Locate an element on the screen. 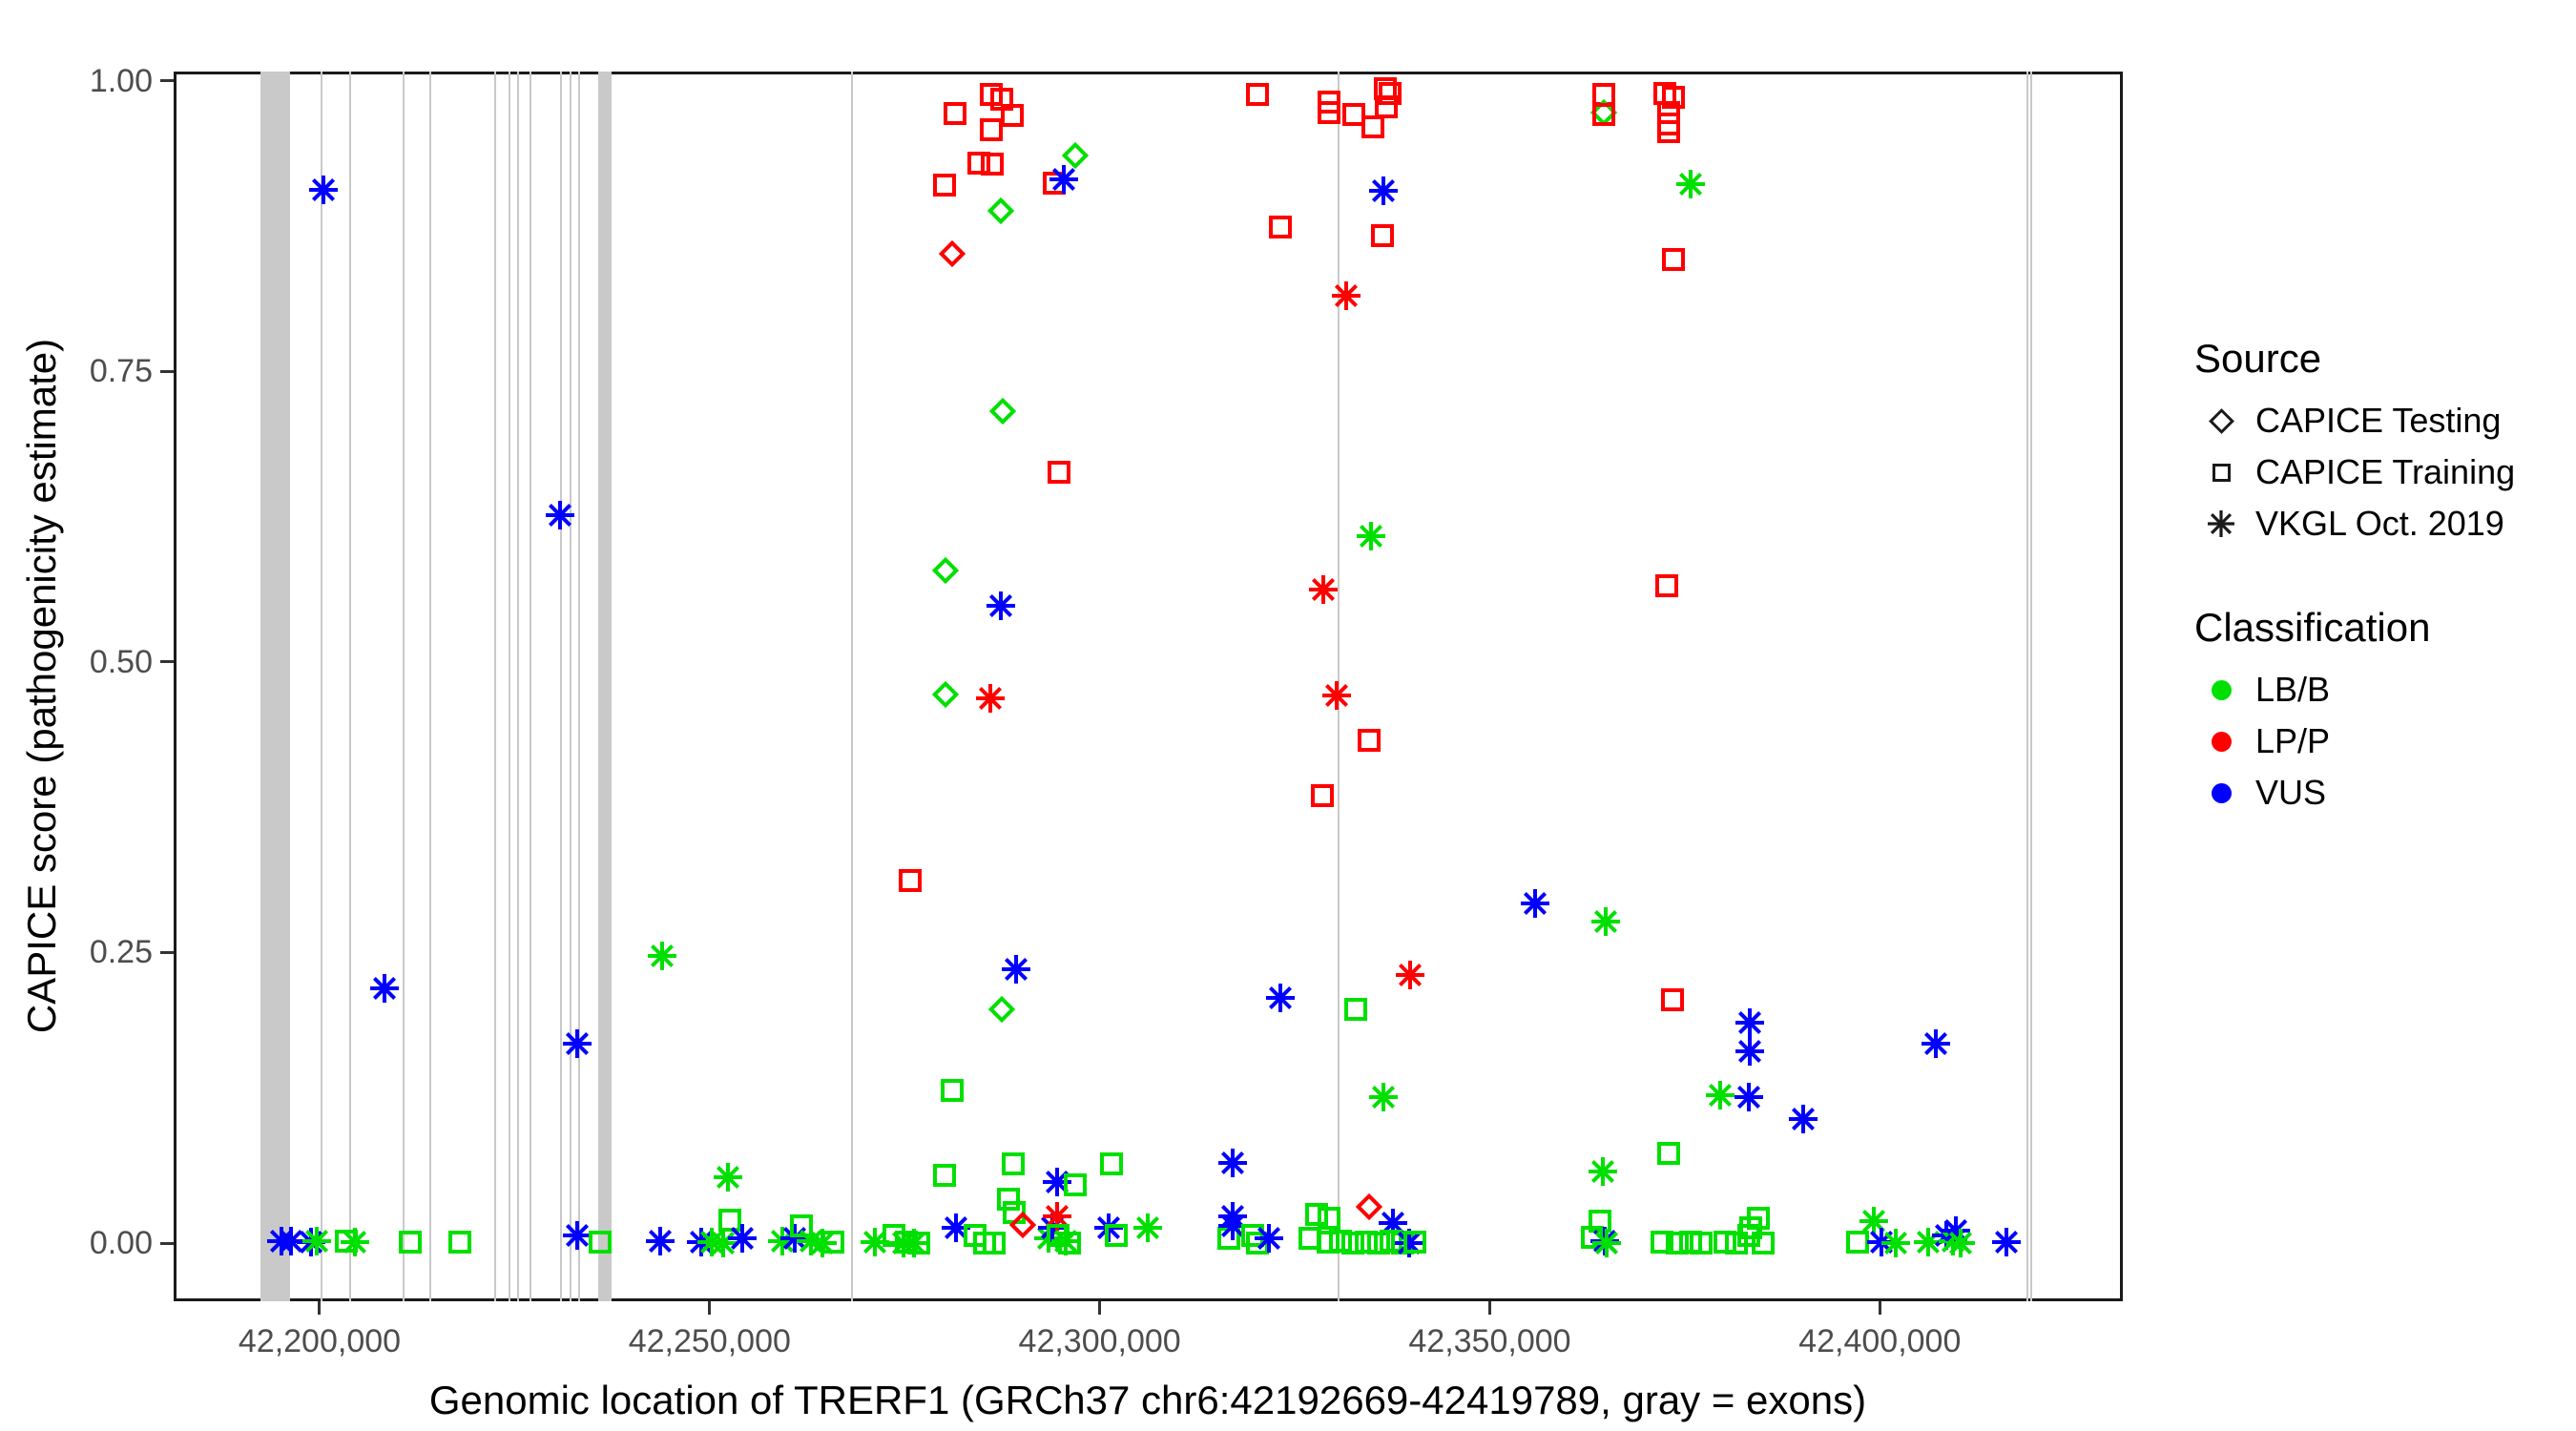  legend-item-label: VKGL Oct. 2019 is located at coordinates (2379, 523).